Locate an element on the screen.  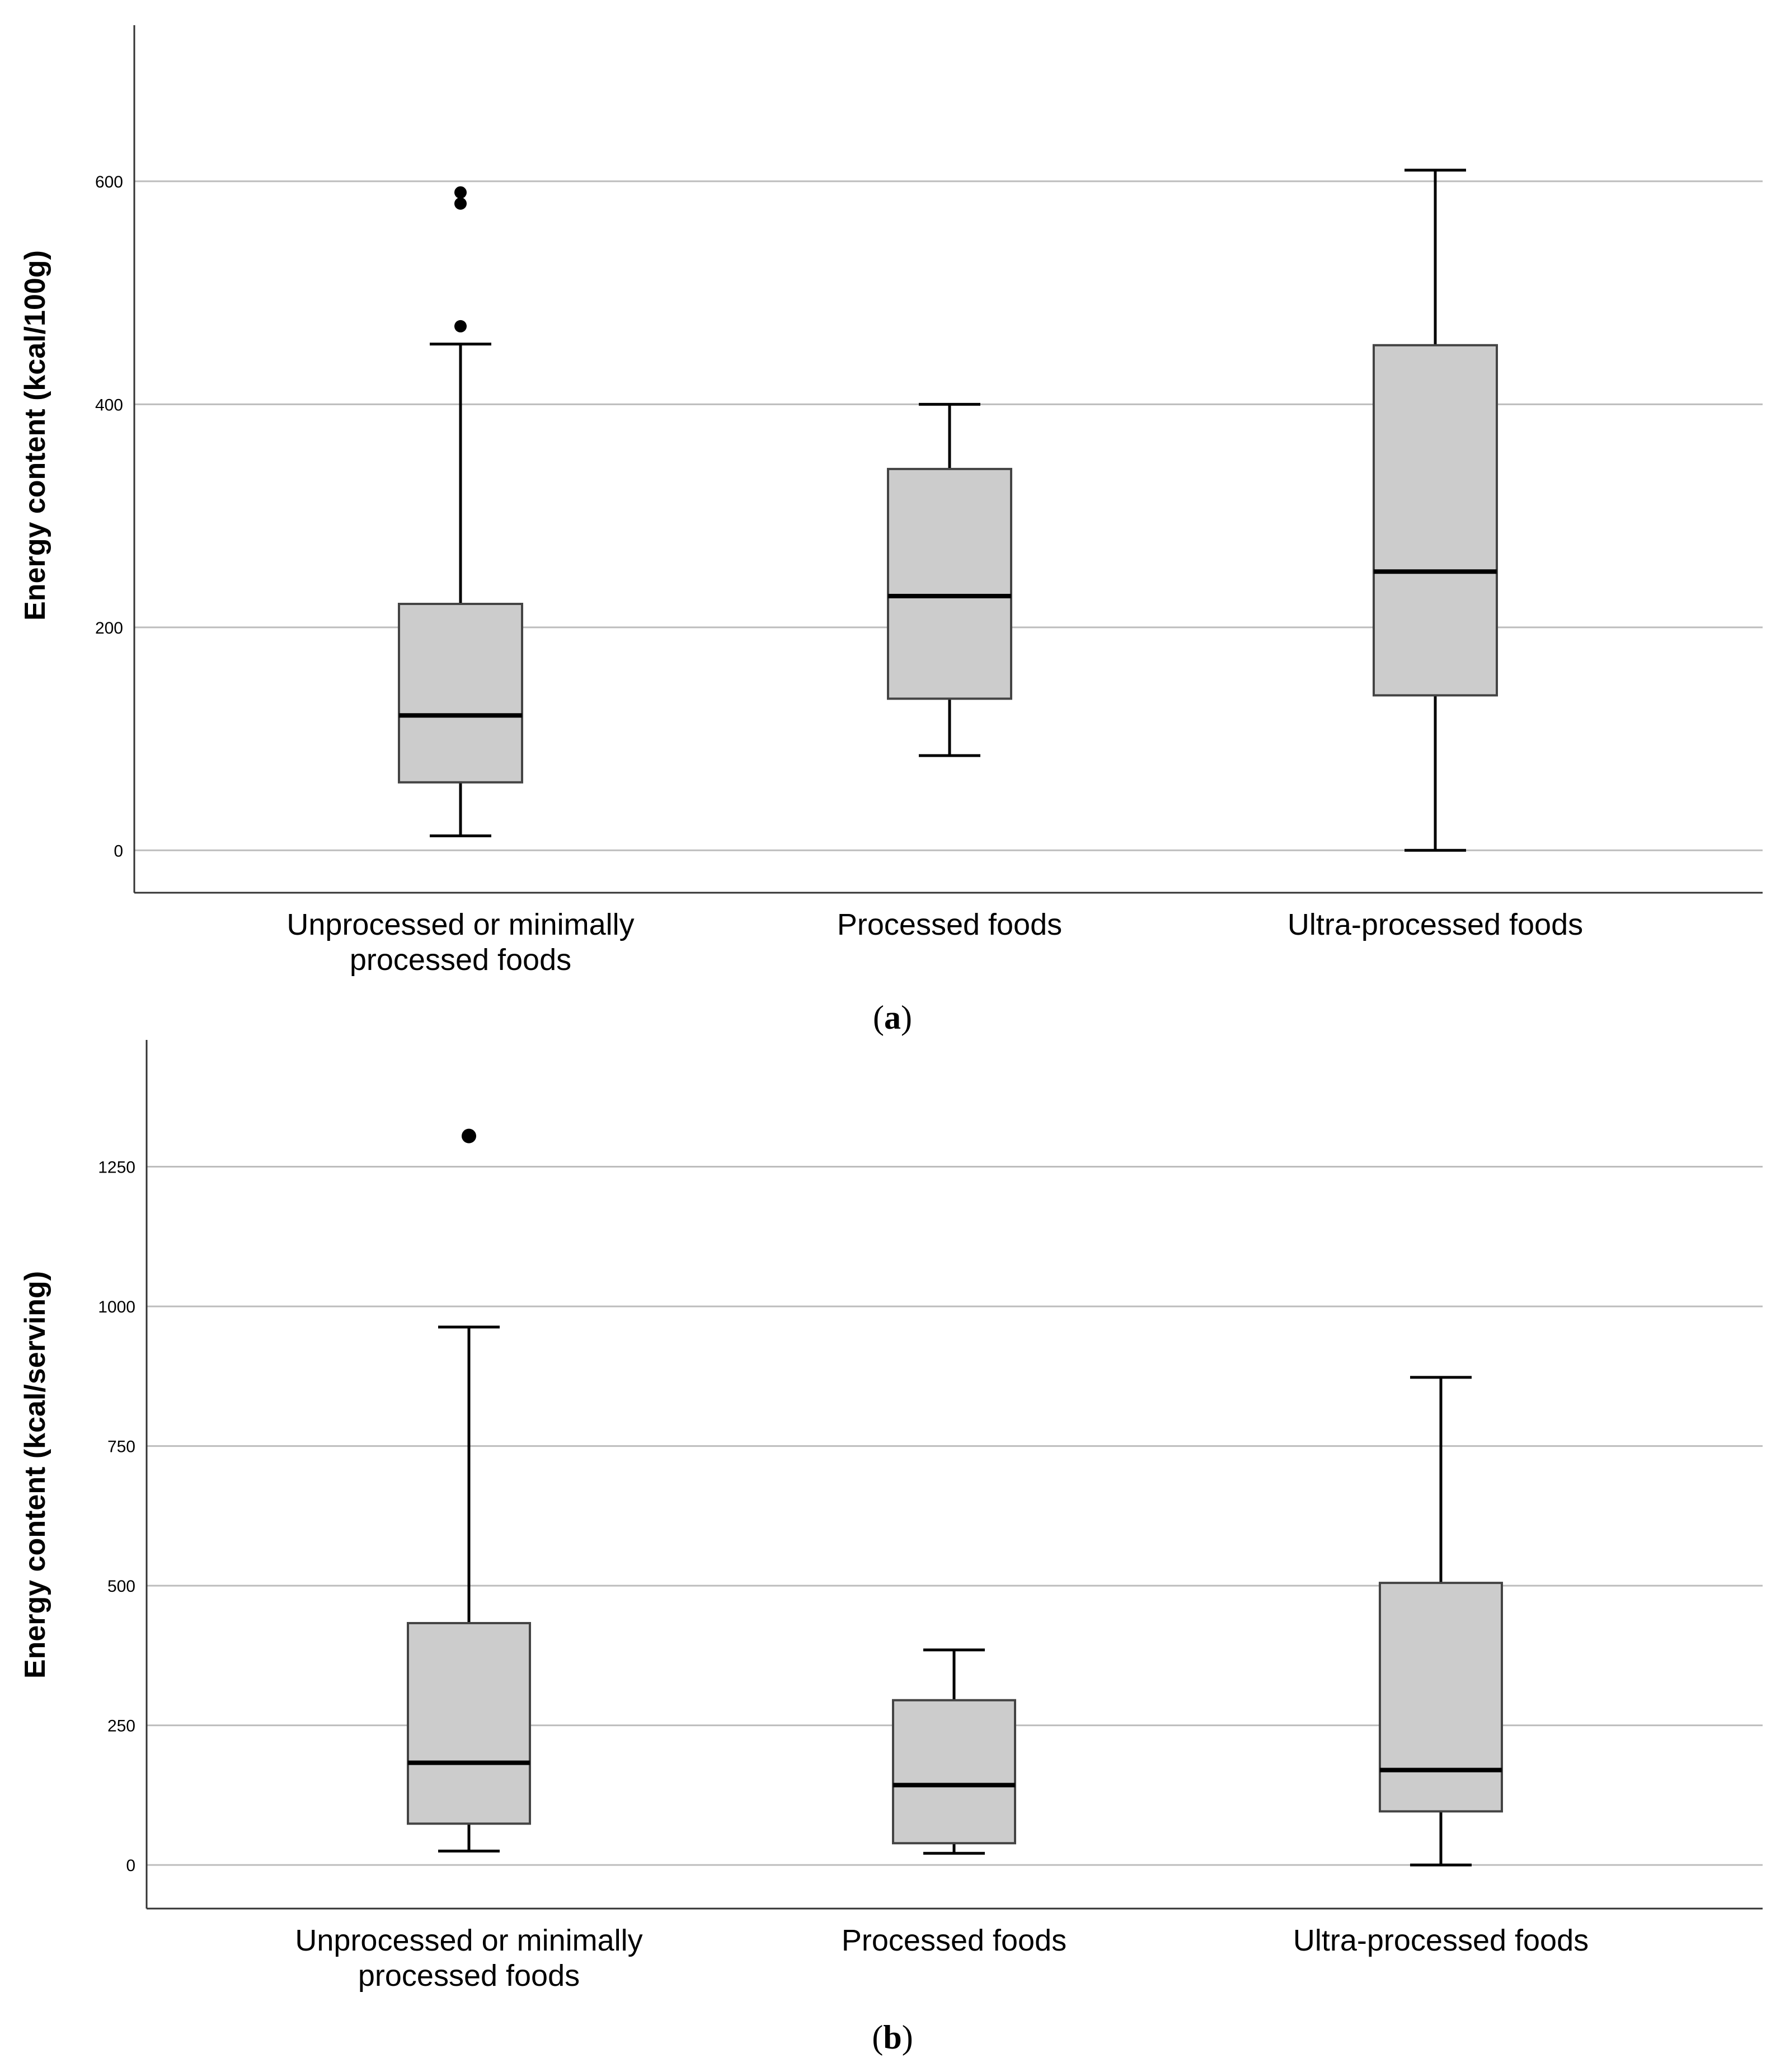
pa-y-tick-200: 200 is located at coordinates (109, 628).